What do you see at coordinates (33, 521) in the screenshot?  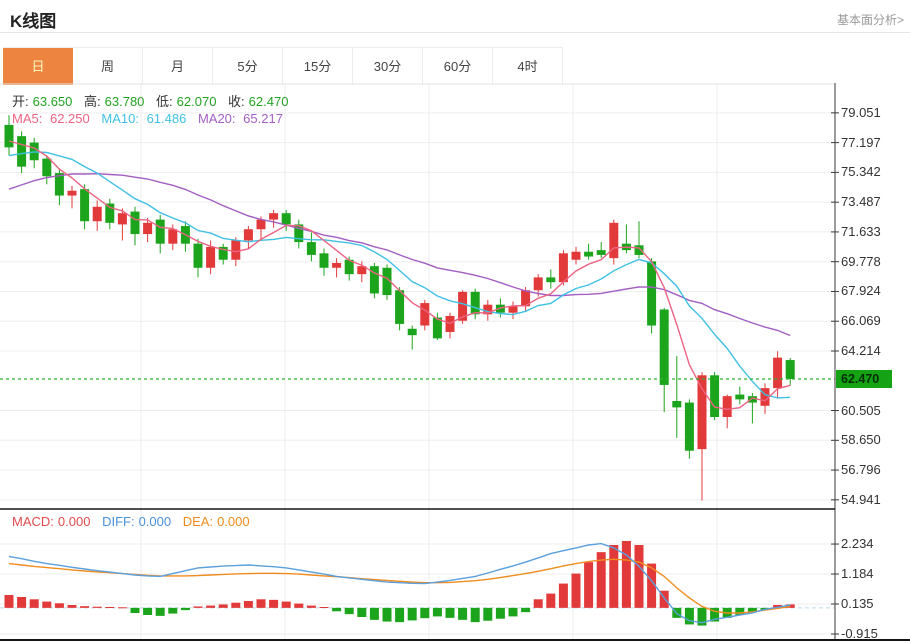 I see `macd-label: MACD:` at bounding box center [33, 521].